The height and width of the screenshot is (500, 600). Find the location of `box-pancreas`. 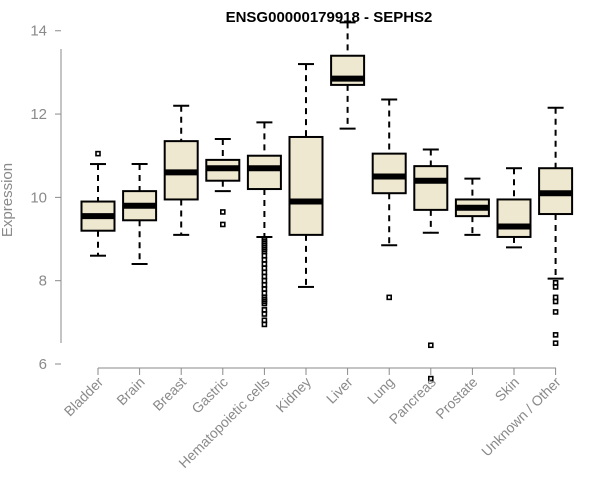

box-pancreas is located at coordinates (431, 265).